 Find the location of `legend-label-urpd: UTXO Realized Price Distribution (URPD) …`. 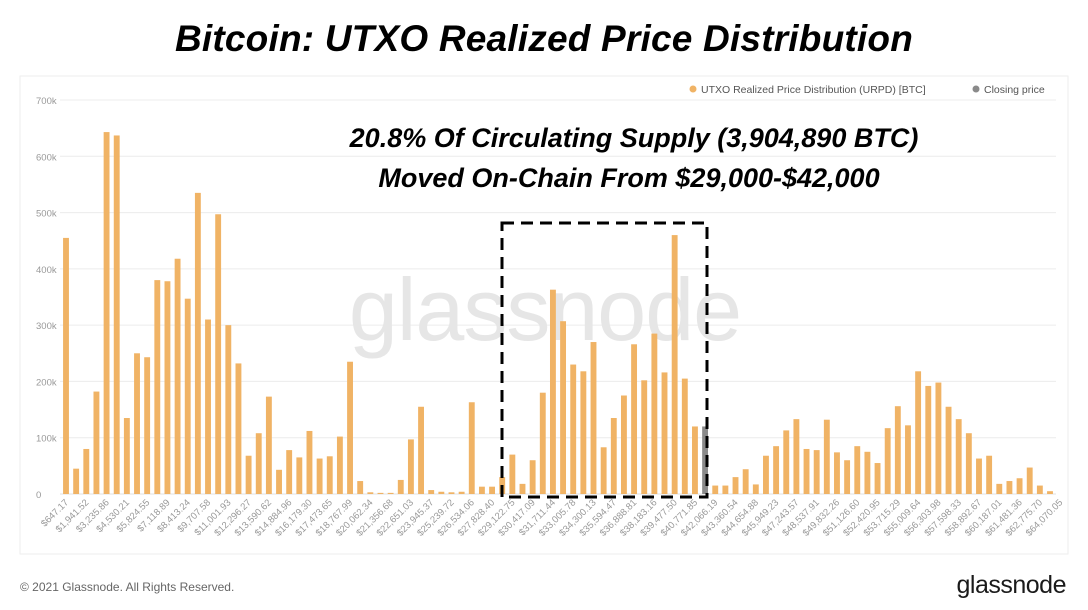

legend-label-urpd: UTXO Realized Price Distribution (URPD) … is located at coordinates (813, 90).